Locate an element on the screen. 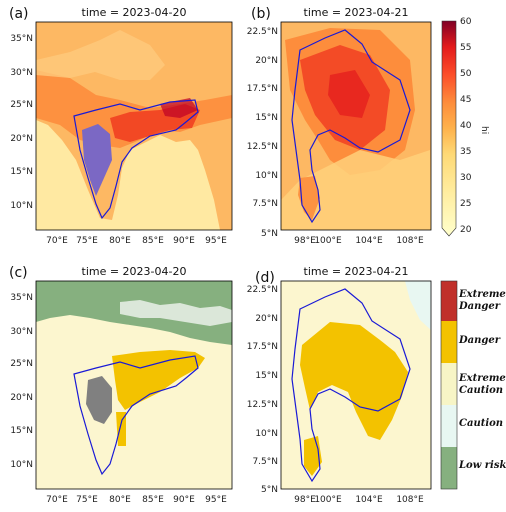 The image size is (506, 512). panel-a-xtick: 85°E is located at coordinates (153, 241).